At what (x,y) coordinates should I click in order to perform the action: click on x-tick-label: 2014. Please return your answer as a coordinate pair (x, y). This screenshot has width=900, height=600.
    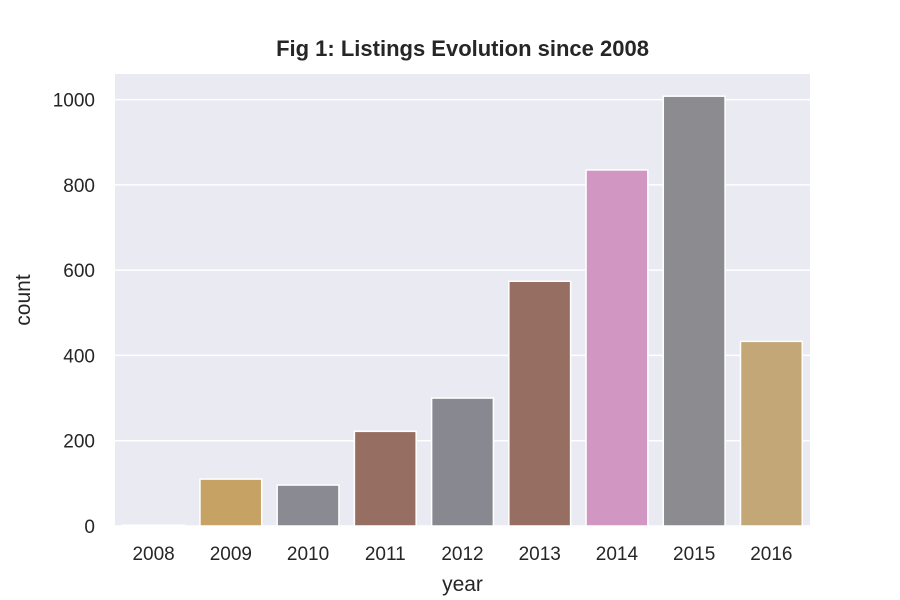
    Looking at the image, I should click on (617, 554).